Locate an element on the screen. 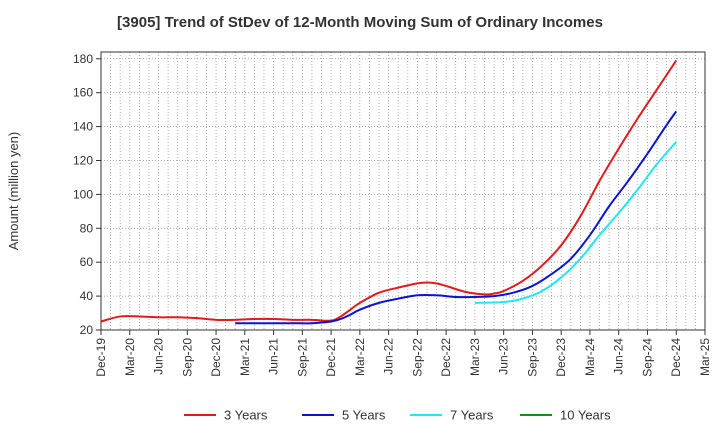  x-tick-label: Jun-24 is located at coordinates (619, 356).